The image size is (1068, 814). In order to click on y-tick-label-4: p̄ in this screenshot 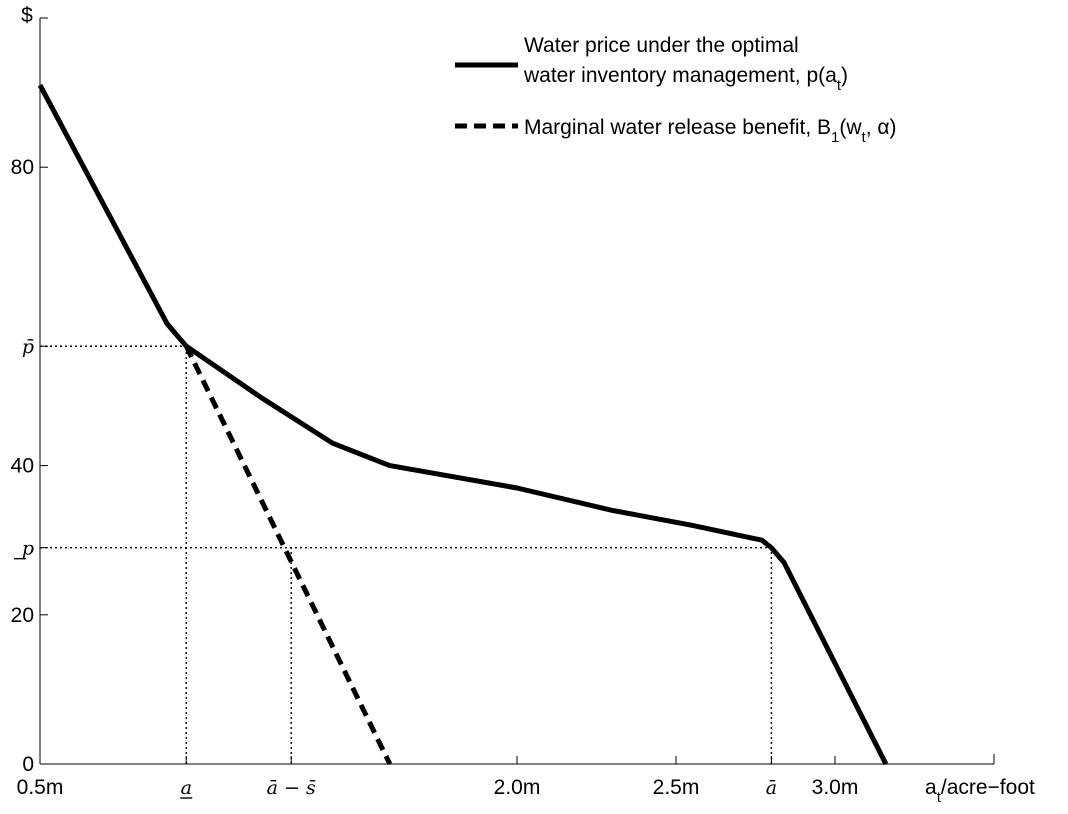, I will do `click(28, 347)`.